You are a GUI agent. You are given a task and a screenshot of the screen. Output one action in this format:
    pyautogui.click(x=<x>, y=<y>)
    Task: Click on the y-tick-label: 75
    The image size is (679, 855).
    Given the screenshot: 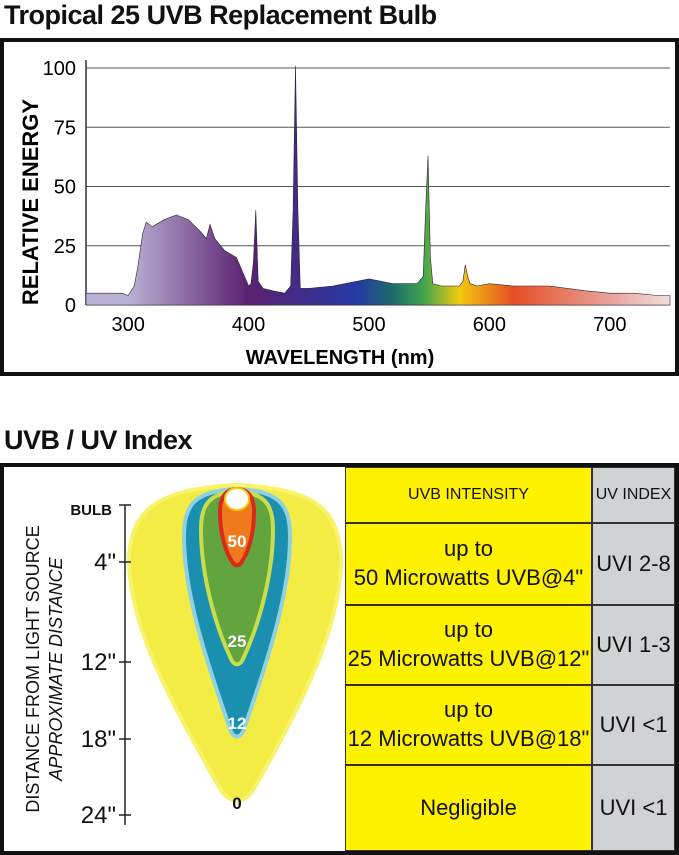 What is the action you would take?
    pyautogui.click(x=65, y=128)
    